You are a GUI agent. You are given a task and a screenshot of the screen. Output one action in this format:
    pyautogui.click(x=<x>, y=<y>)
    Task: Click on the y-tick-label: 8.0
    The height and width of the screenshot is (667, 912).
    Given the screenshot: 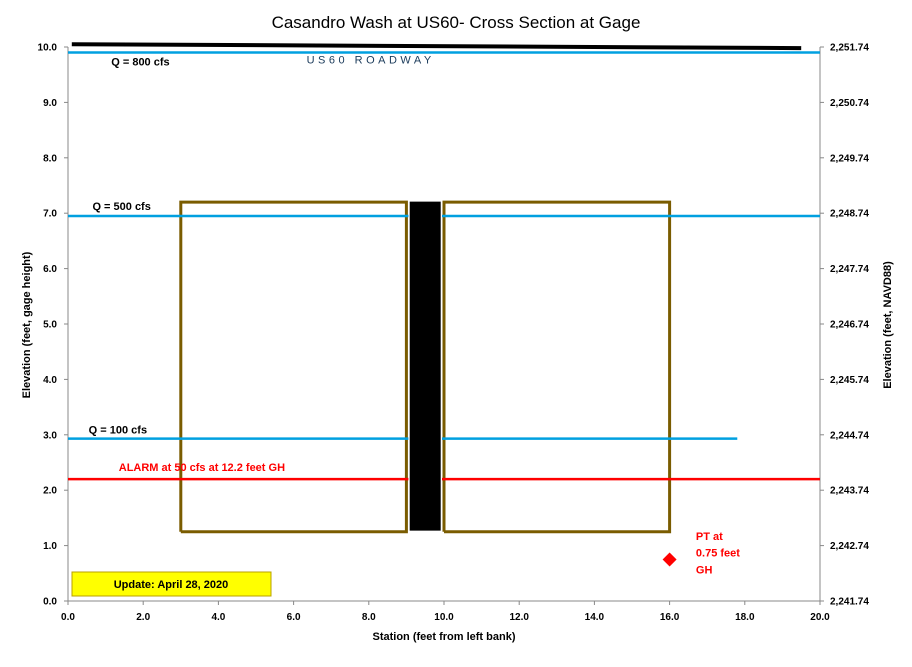 What is the action you would take?
    pyautogui.click(x=50, y=158)
    